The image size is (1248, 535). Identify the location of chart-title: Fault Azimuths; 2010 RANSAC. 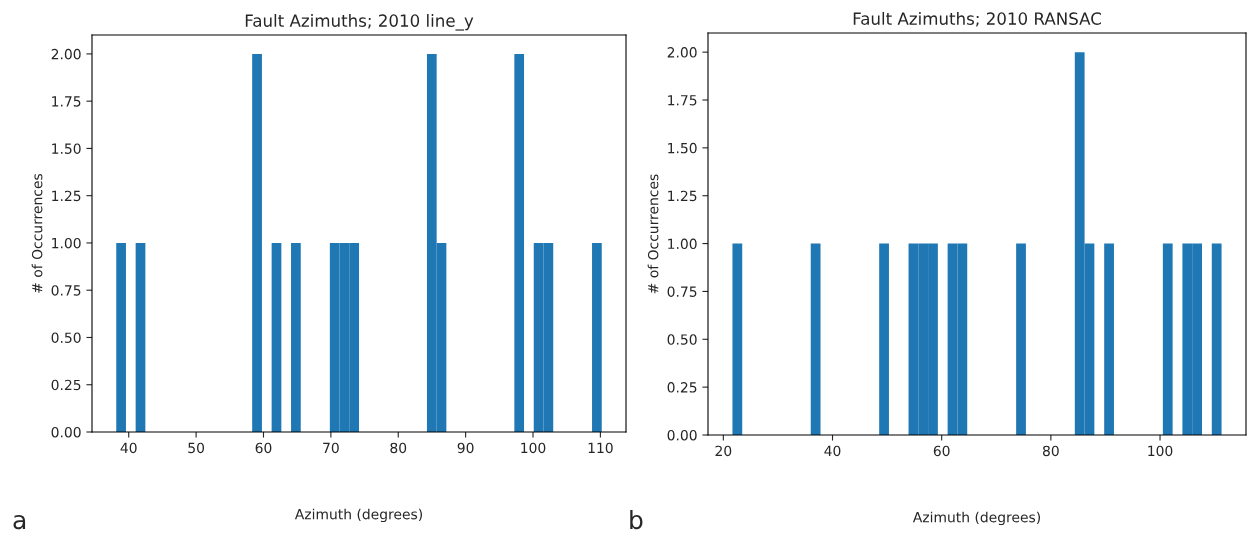
(977, 19).